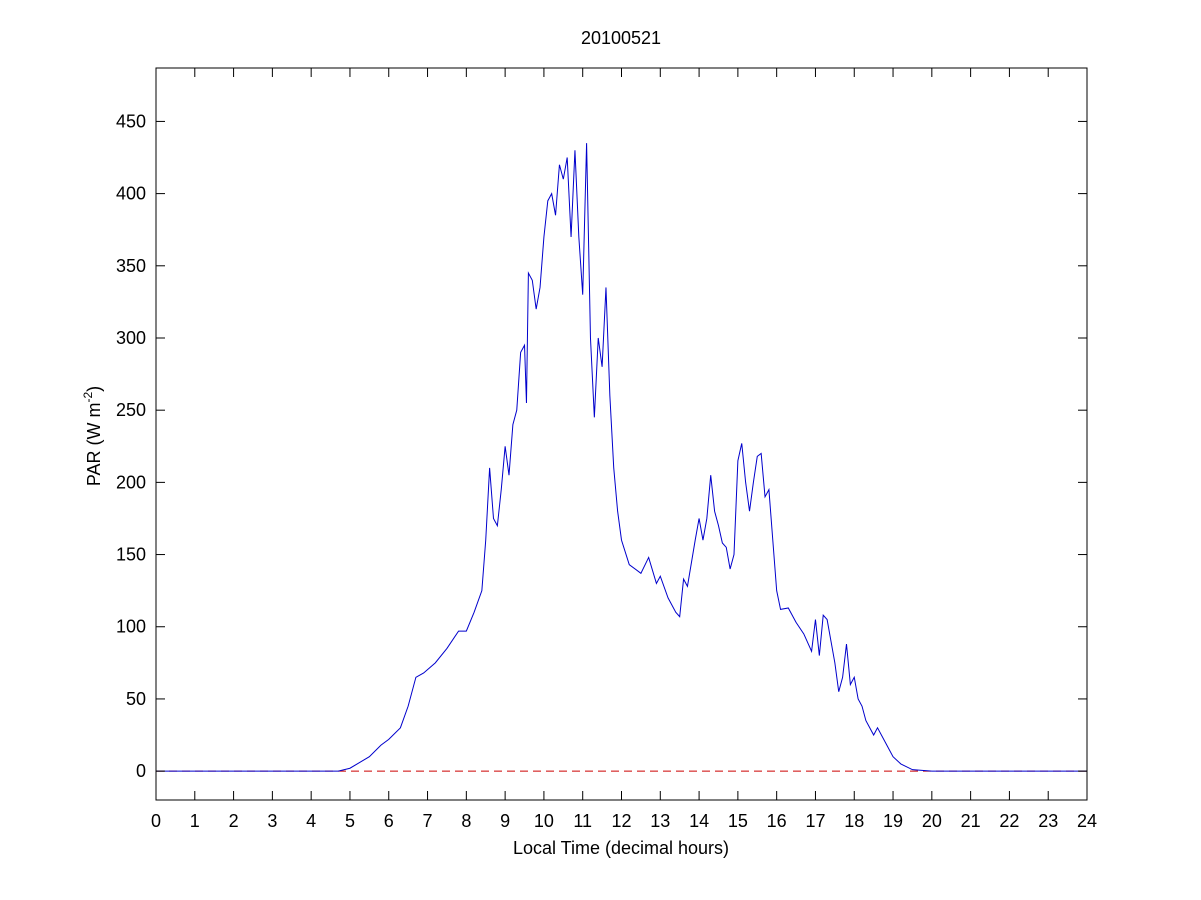  Describe the element at coordinates (131, 482) in the screenshot. I see `y-tick-label: 200` at that location.